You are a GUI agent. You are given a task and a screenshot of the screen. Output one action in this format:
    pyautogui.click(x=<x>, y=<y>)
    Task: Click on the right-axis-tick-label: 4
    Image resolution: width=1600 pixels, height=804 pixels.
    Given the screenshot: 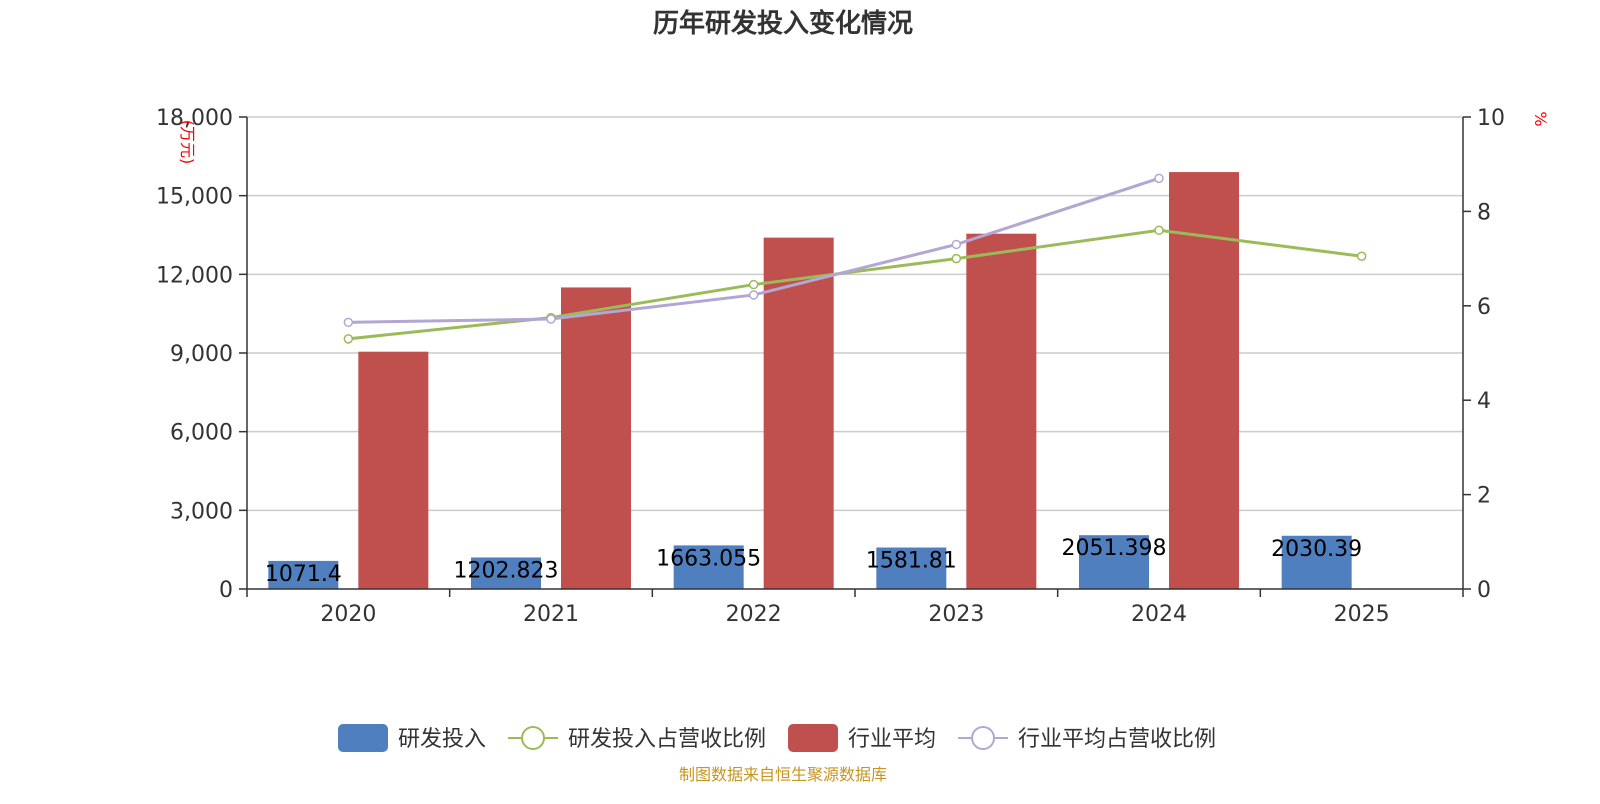 What is the action you would take?
    pyautogui.click(x=1484, y=401)
    